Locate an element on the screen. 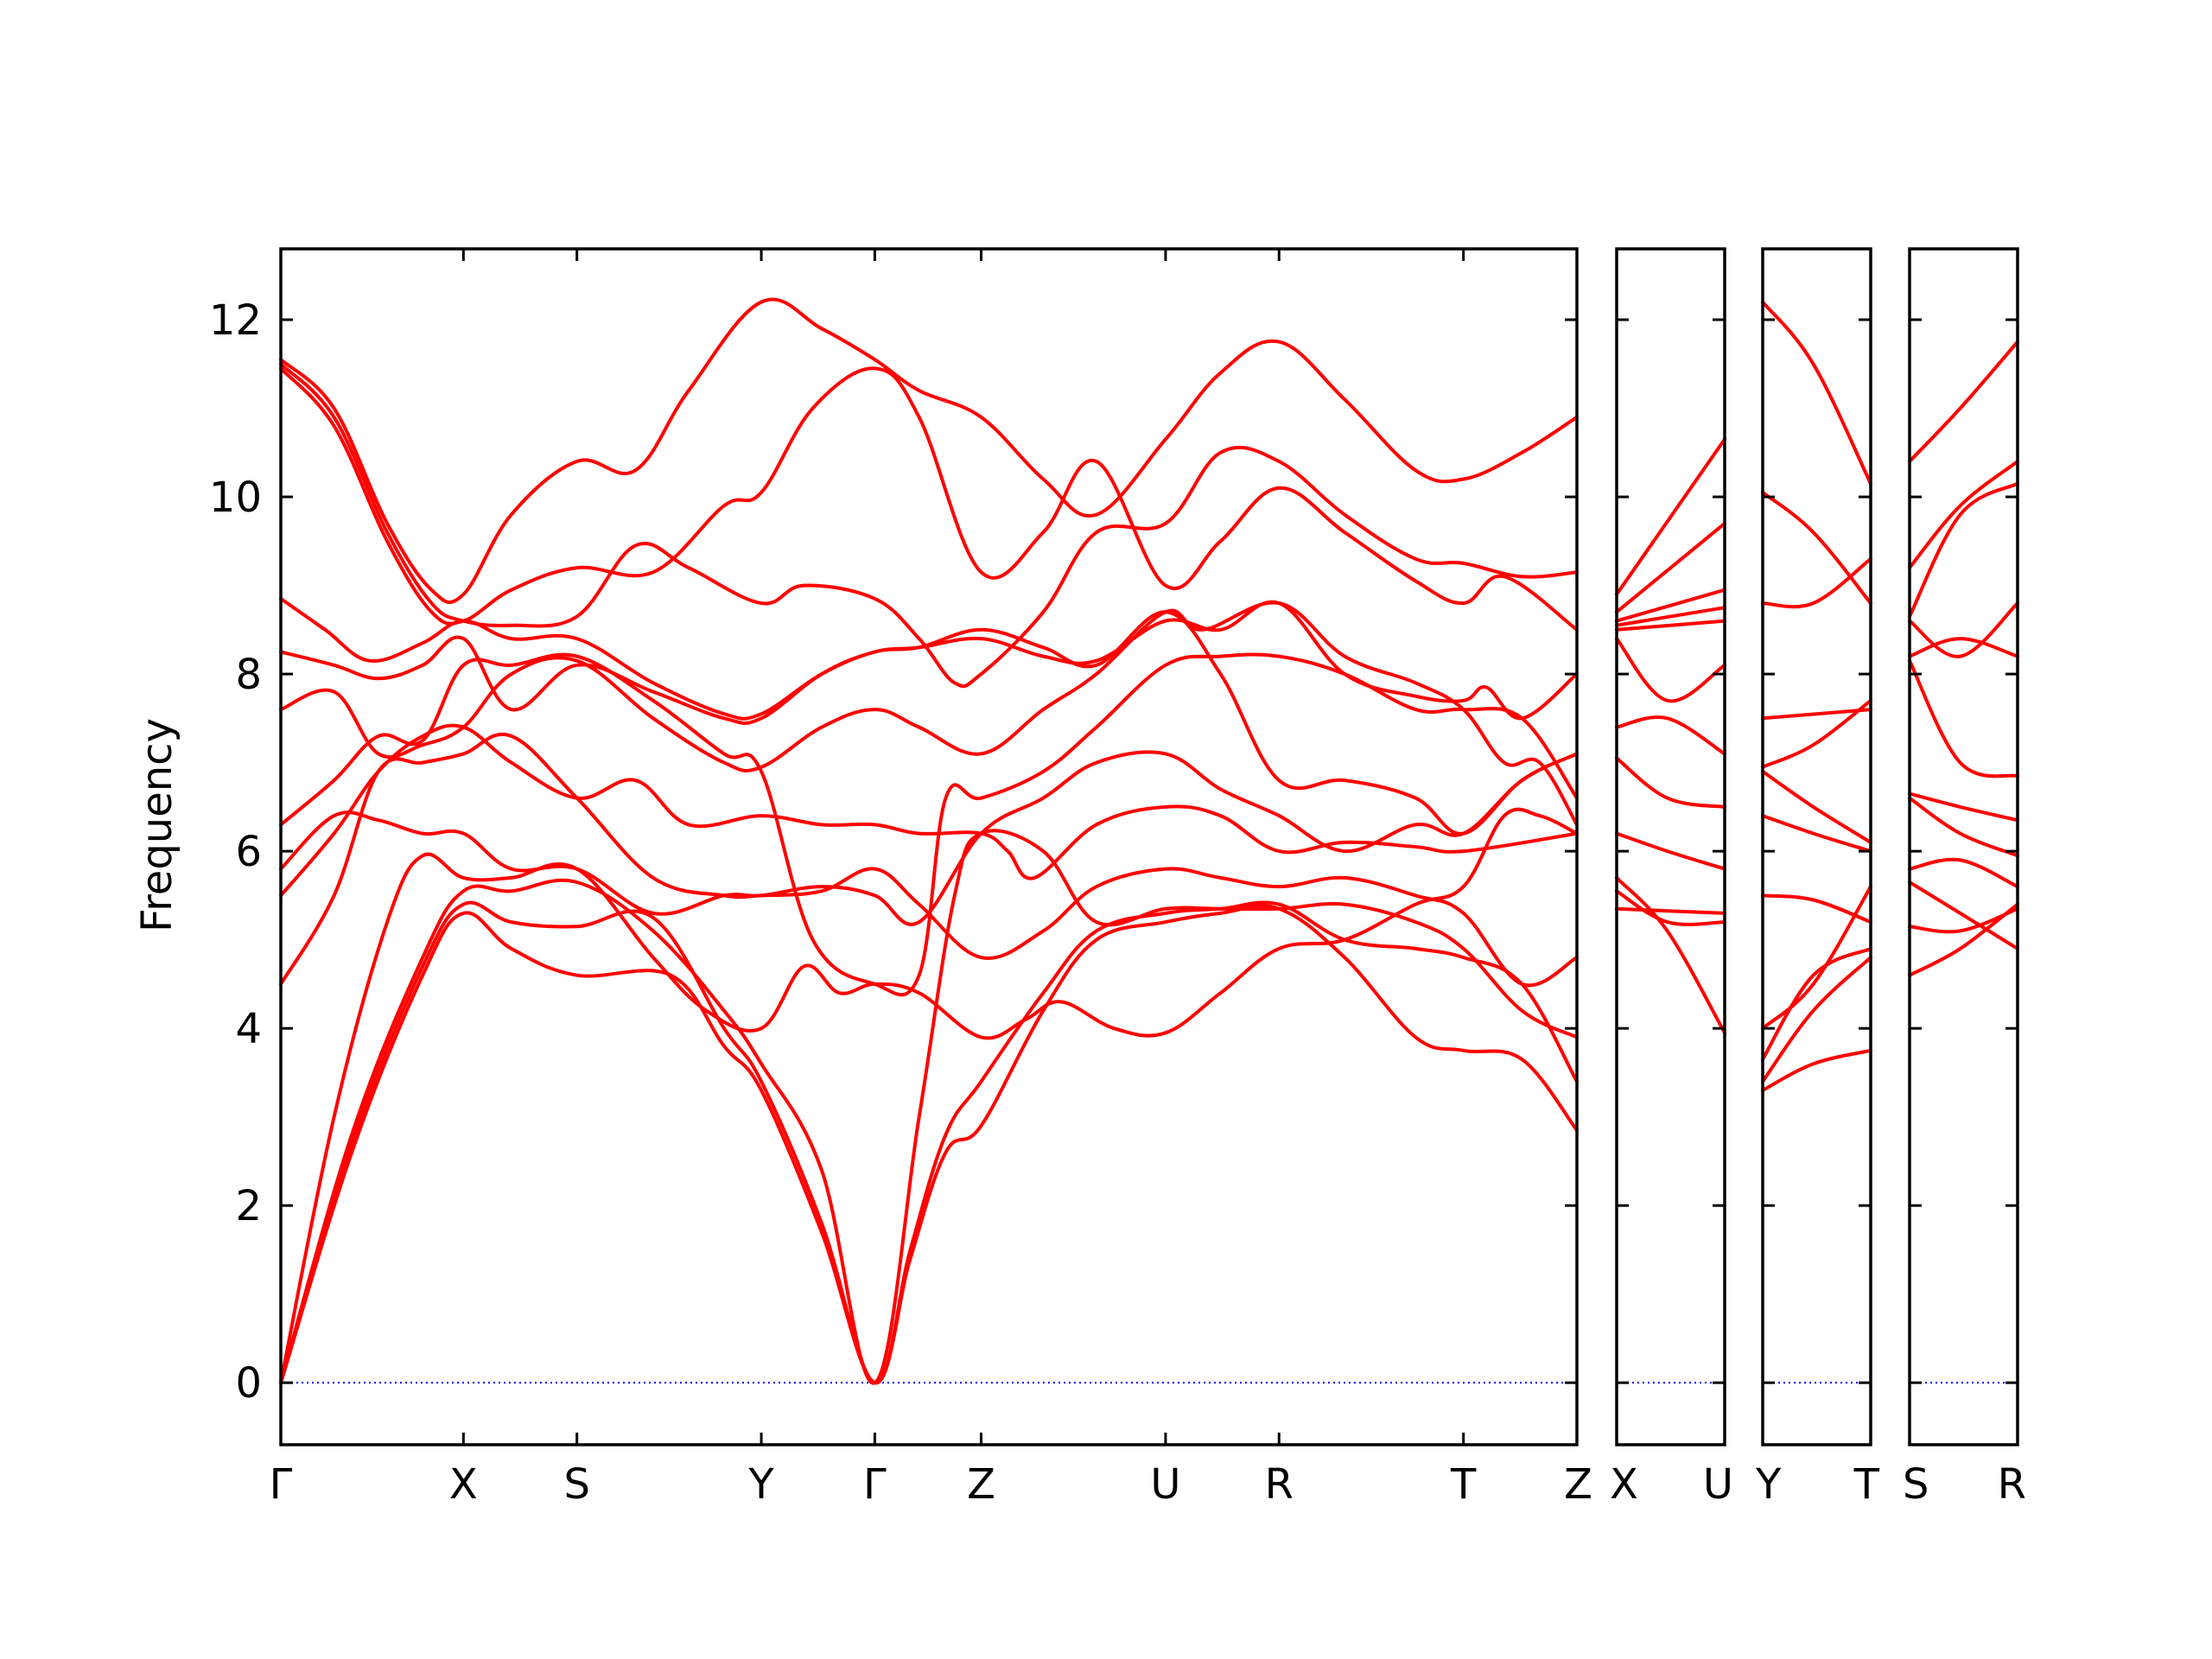 This screenshot has height=1659, width=2212. y-tick-label: 0 is located at coordinates (248, 1383).